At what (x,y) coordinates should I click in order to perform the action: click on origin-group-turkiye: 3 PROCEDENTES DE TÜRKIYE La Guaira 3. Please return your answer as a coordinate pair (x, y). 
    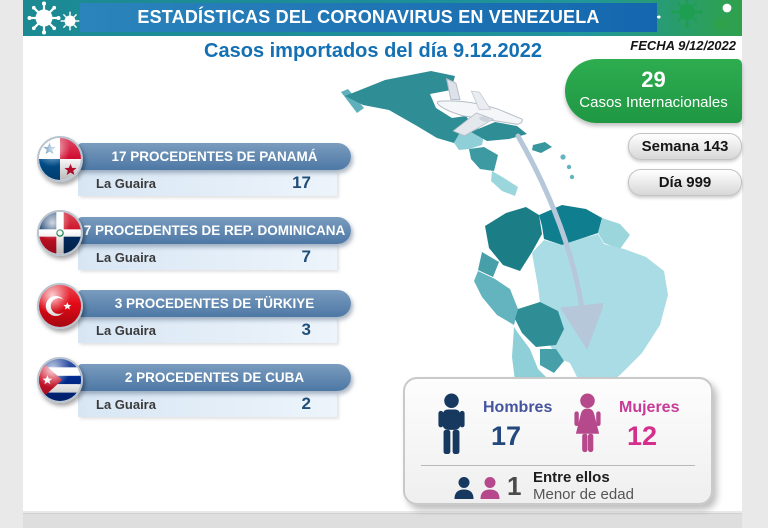
    Looking at the image, I should click on (194, 313).